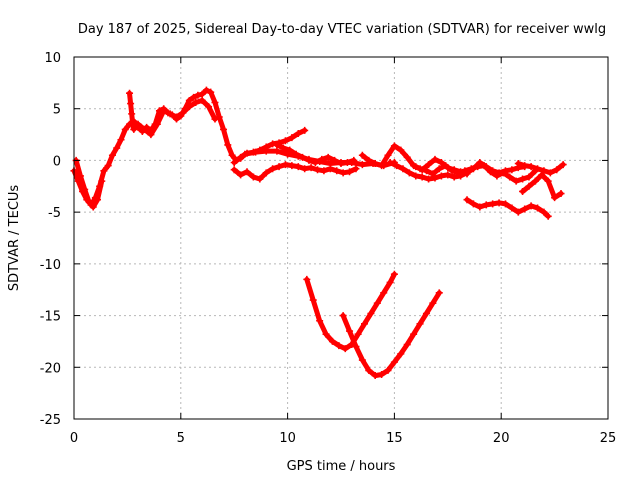 The image size is (640, 480). I want to click on series-trace, so click(234, 147).